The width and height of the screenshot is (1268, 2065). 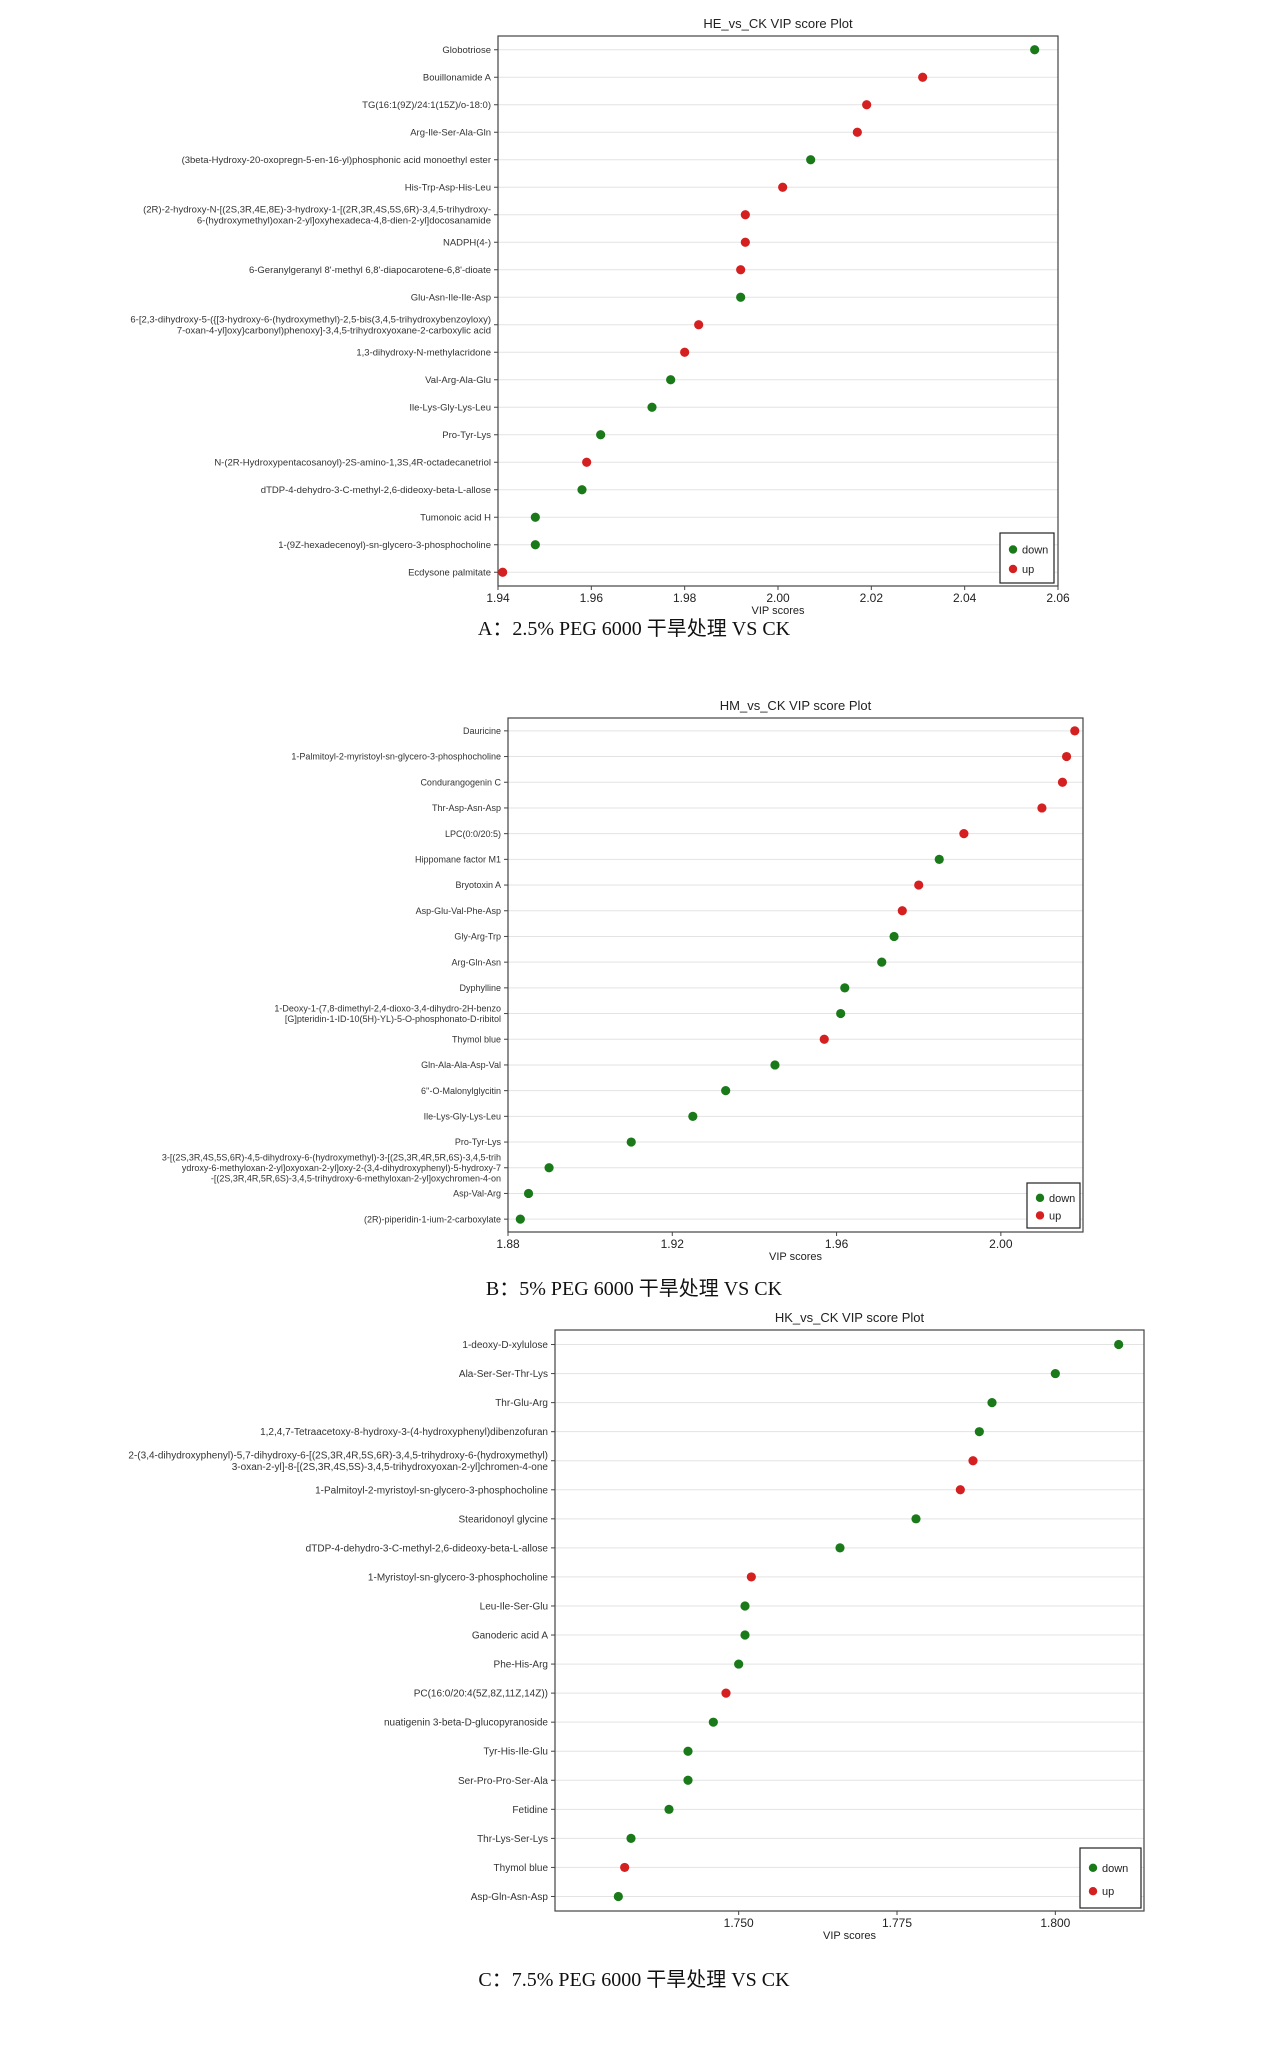 I want to click on y-label-line: Gln-Ala-Ala-Asp-Val, so click(x=461, y=1065).